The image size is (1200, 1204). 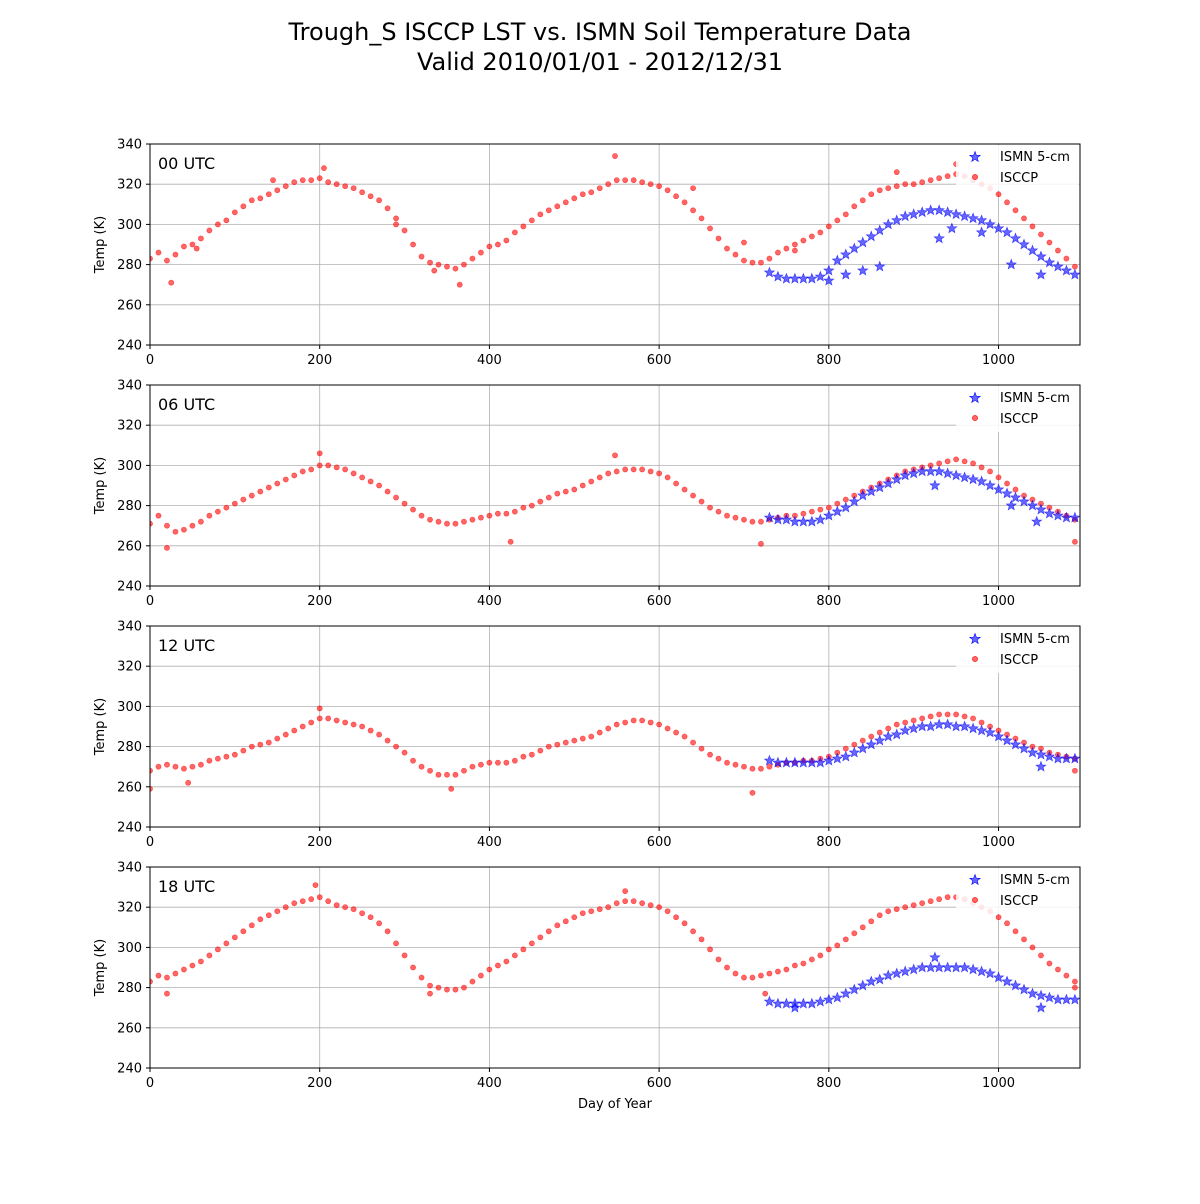 I want to click on data-layer, so click(x=615, y=500).